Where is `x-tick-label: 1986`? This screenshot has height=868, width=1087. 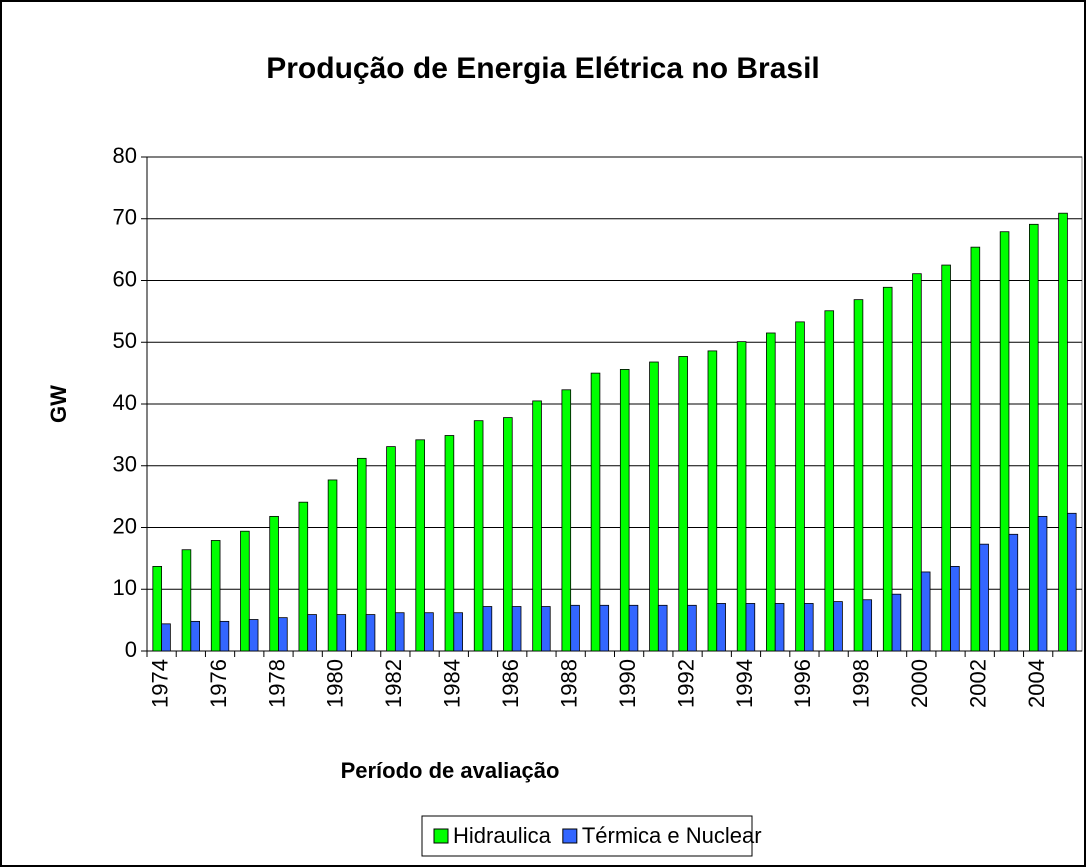 x-tick-label: 1986 is located at coordinates (510, 683).